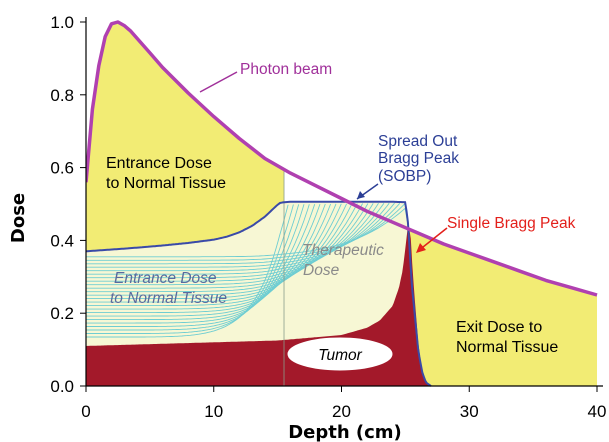  I want to click on x-tick-label: 20, so click(341, 411).